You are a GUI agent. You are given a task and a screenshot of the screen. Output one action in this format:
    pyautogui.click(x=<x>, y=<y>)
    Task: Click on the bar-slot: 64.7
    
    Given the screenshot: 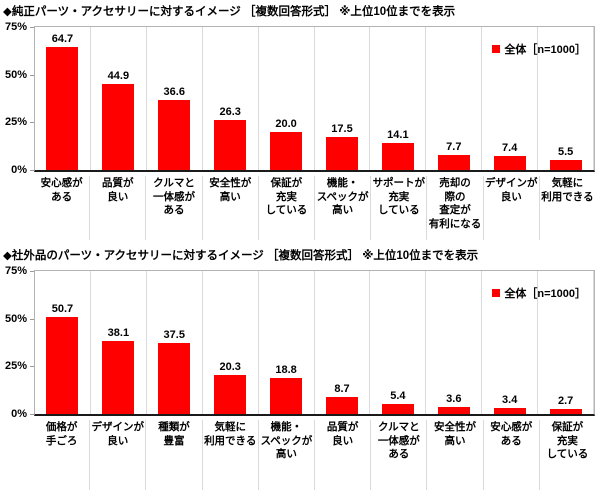 What is the action you would take?
    pyautogui.click(x=63, y=98)
    